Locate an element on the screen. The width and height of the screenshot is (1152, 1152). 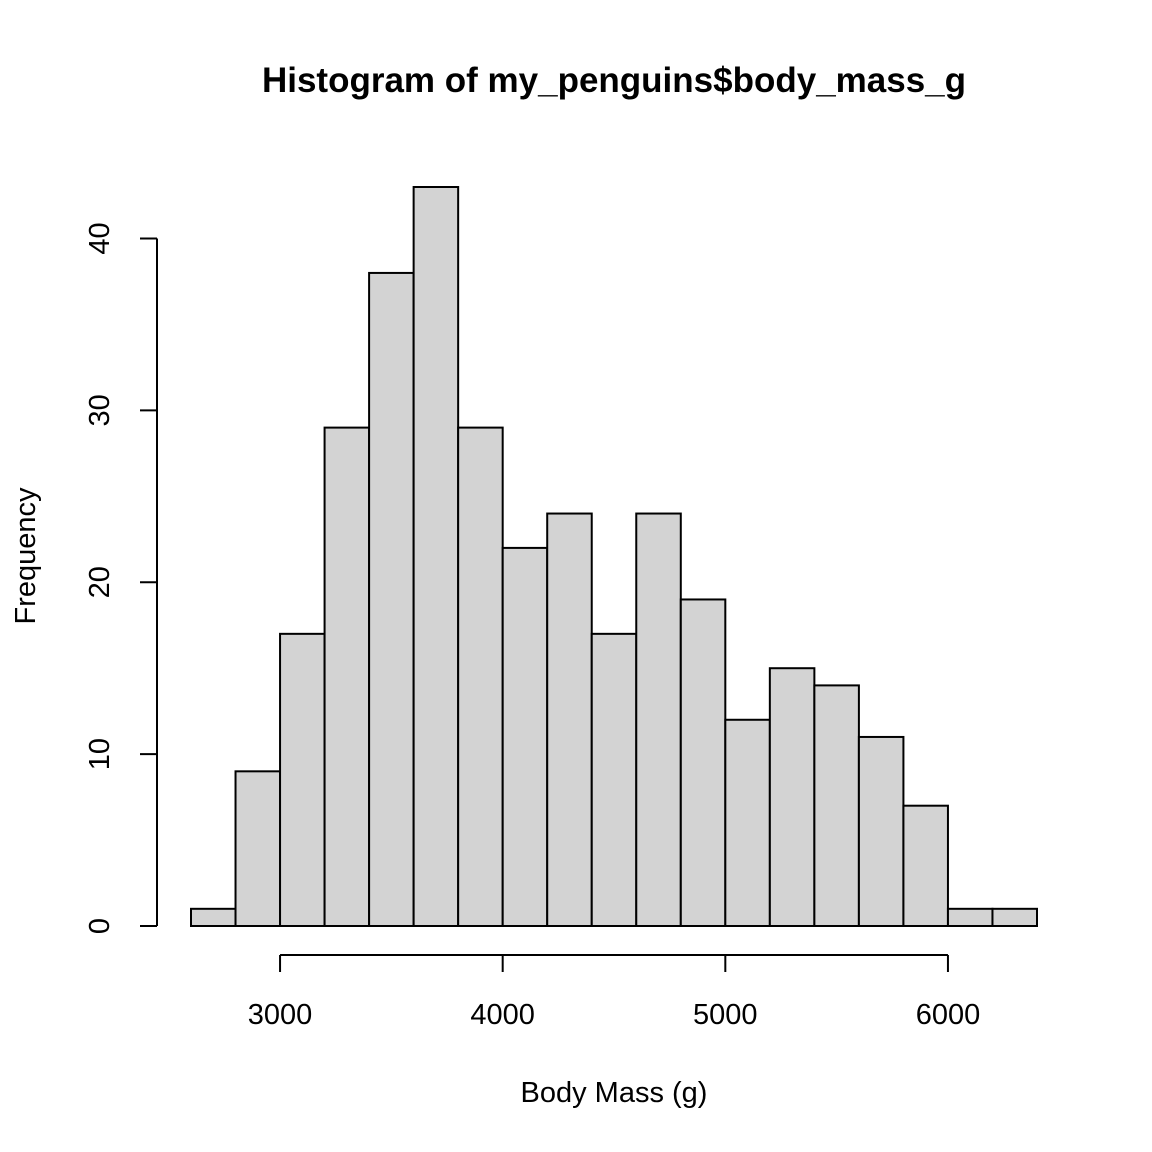
y-axis-title: Frequency is located at coordinates (26, 556).